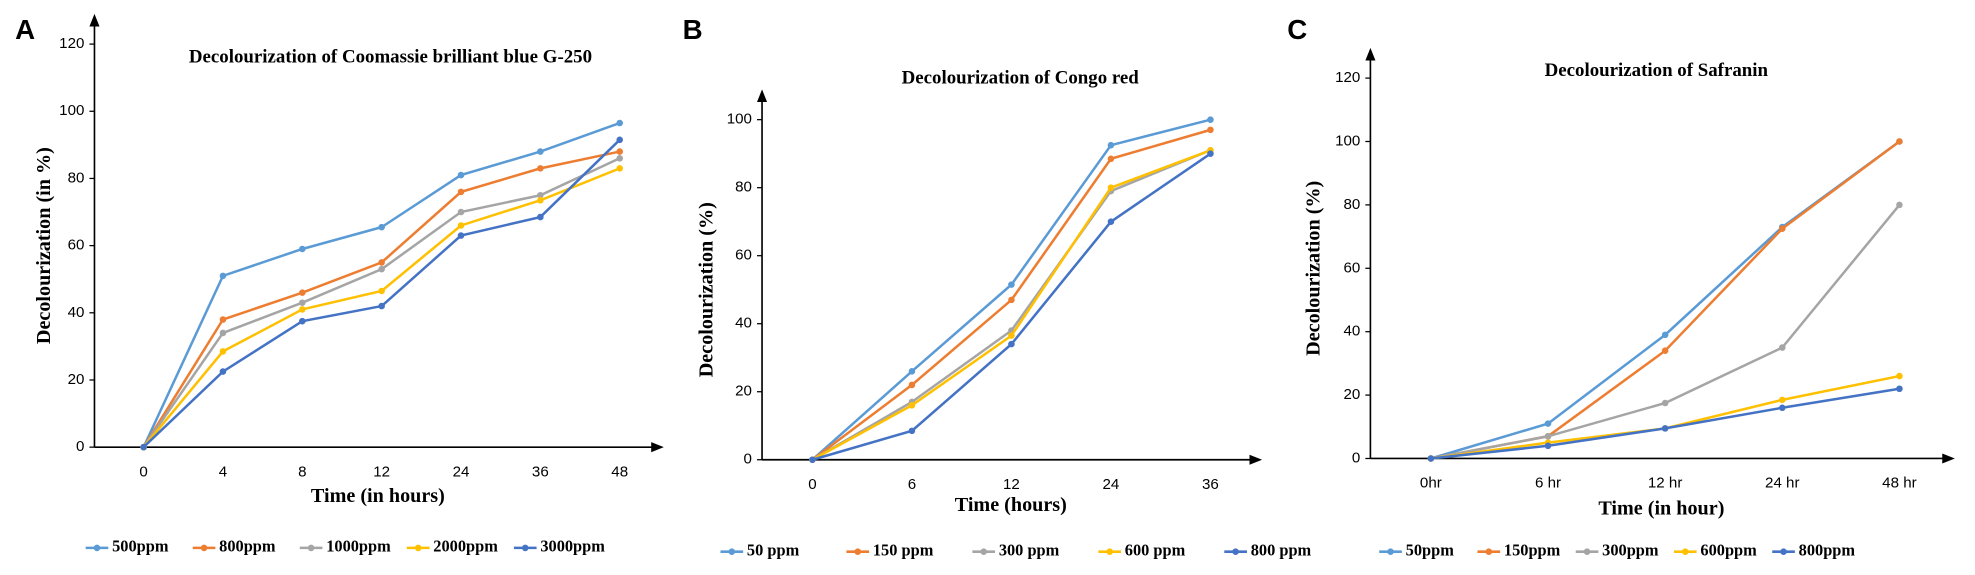 The height and width of the screenshot is (575, 1975). What do you see at coordinates (1899, 483) in the screenshot?
I see `x-tick-label: 48 hr` at bounding box center [1899, 483].